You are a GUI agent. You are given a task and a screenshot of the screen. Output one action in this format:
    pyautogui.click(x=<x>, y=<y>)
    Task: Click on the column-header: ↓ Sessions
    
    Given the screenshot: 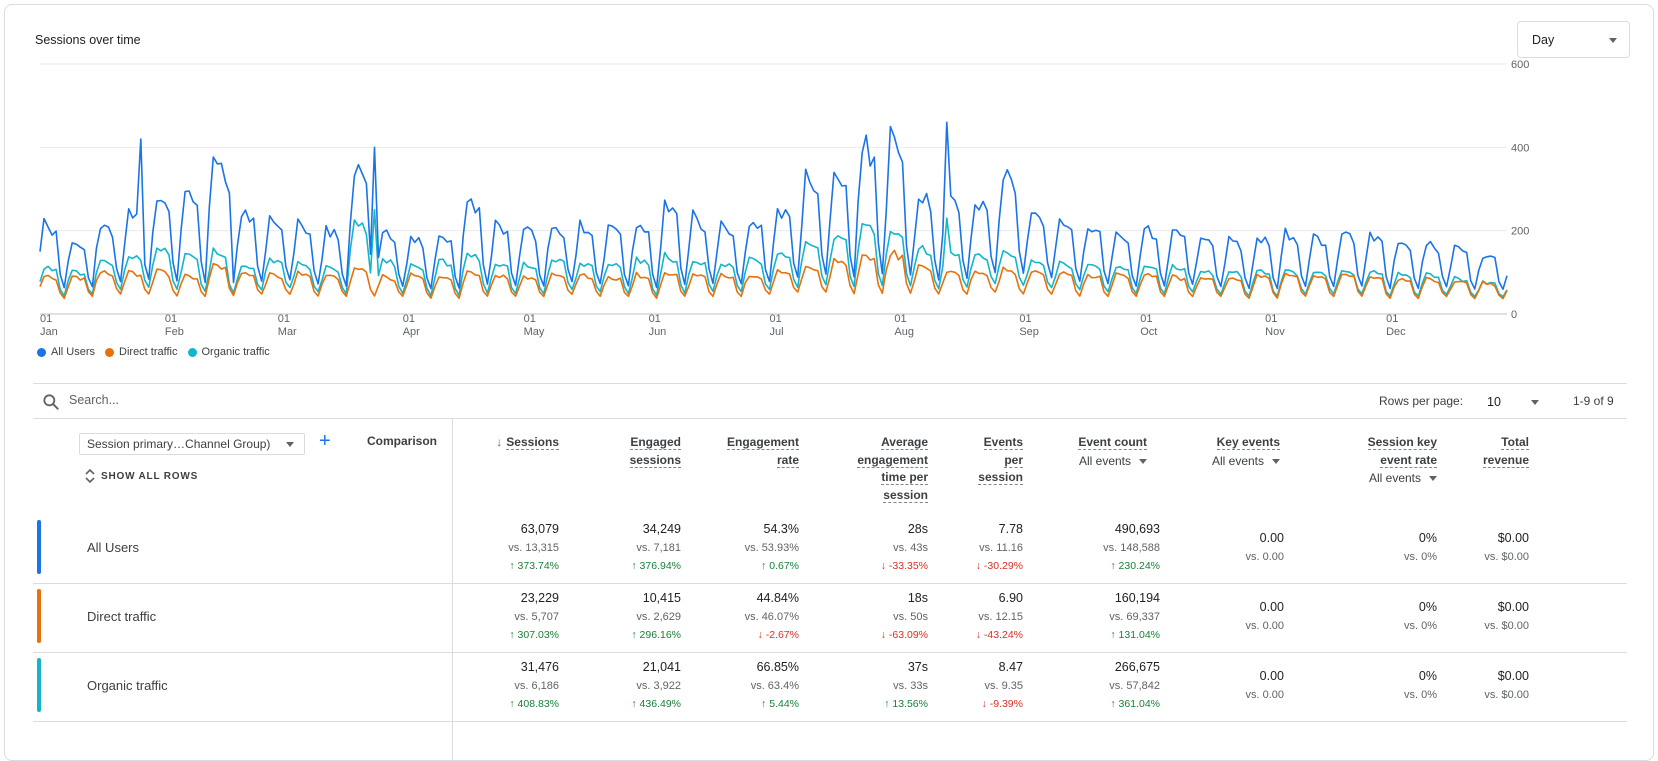 What is the action you would take?
    pyautogui.click(x=527, y=443)
    